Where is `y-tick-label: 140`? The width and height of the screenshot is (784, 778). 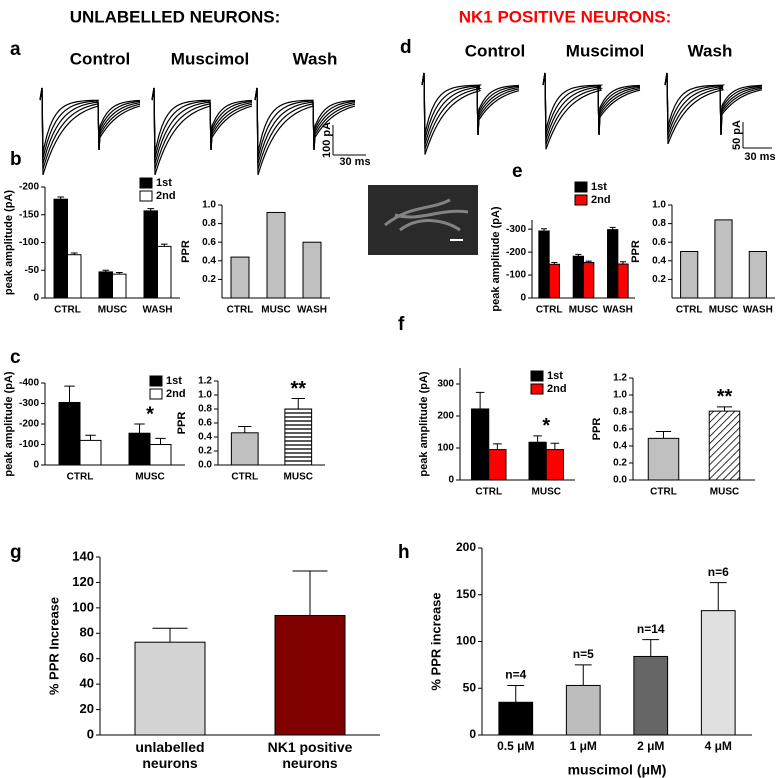 y-tick-label: 140 is located at coordinates (83, 555).